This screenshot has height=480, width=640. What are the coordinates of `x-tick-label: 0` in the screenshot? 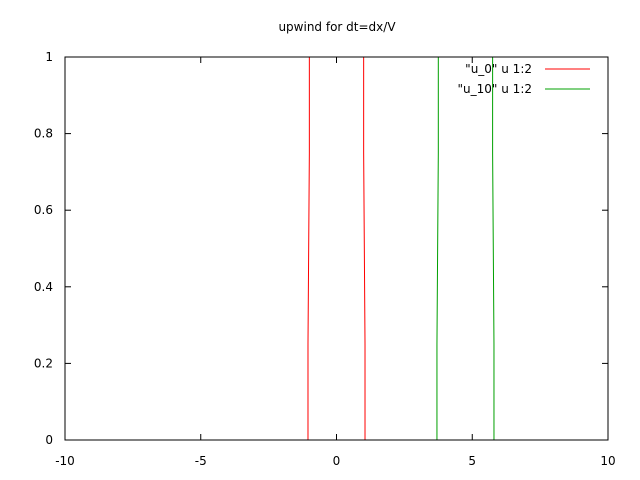 It's located at (337, 461).